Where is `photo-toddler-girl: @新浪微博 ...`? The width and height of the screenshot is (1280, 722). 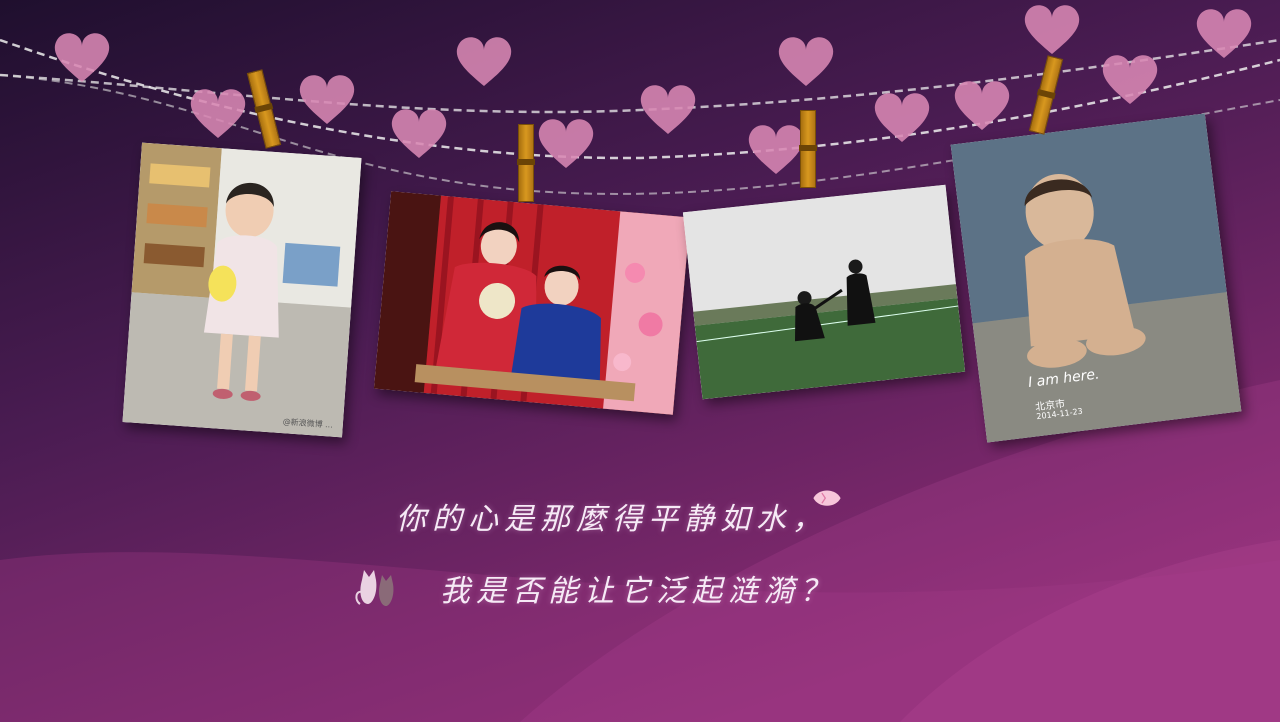
photo-toddler-girl: @新浪微博 ... is located at coordinates (242, 290).